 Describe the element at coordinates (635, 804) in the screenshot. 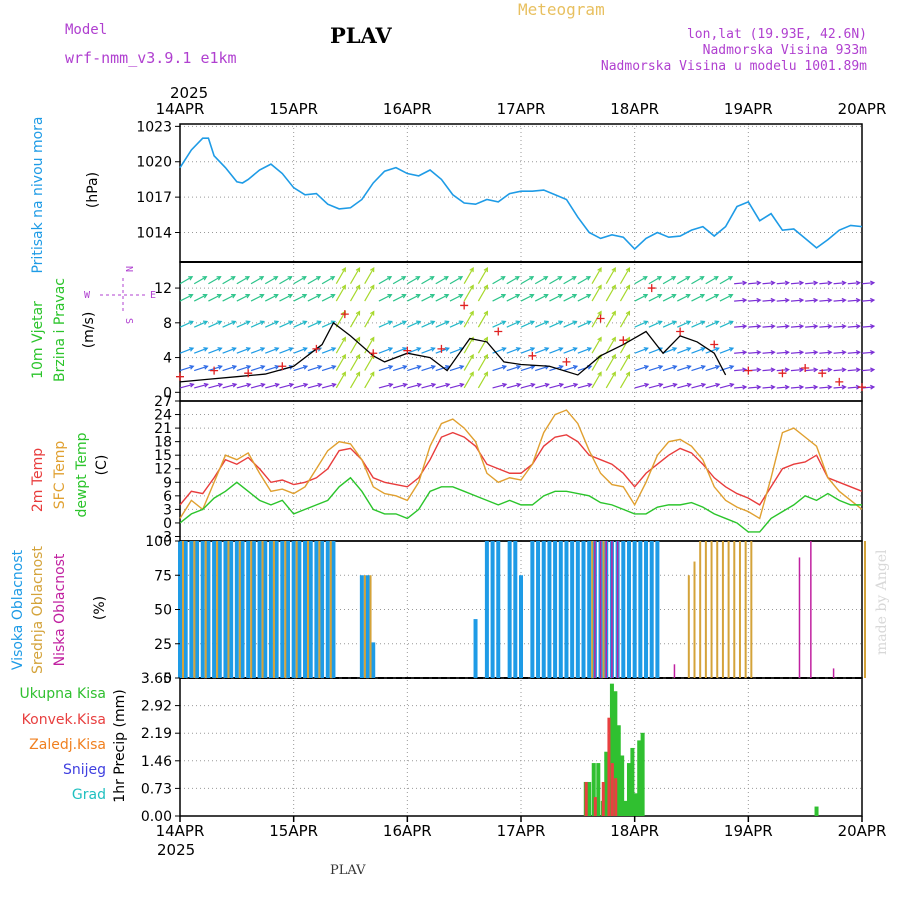

I see `total-precip-bar` at that location.